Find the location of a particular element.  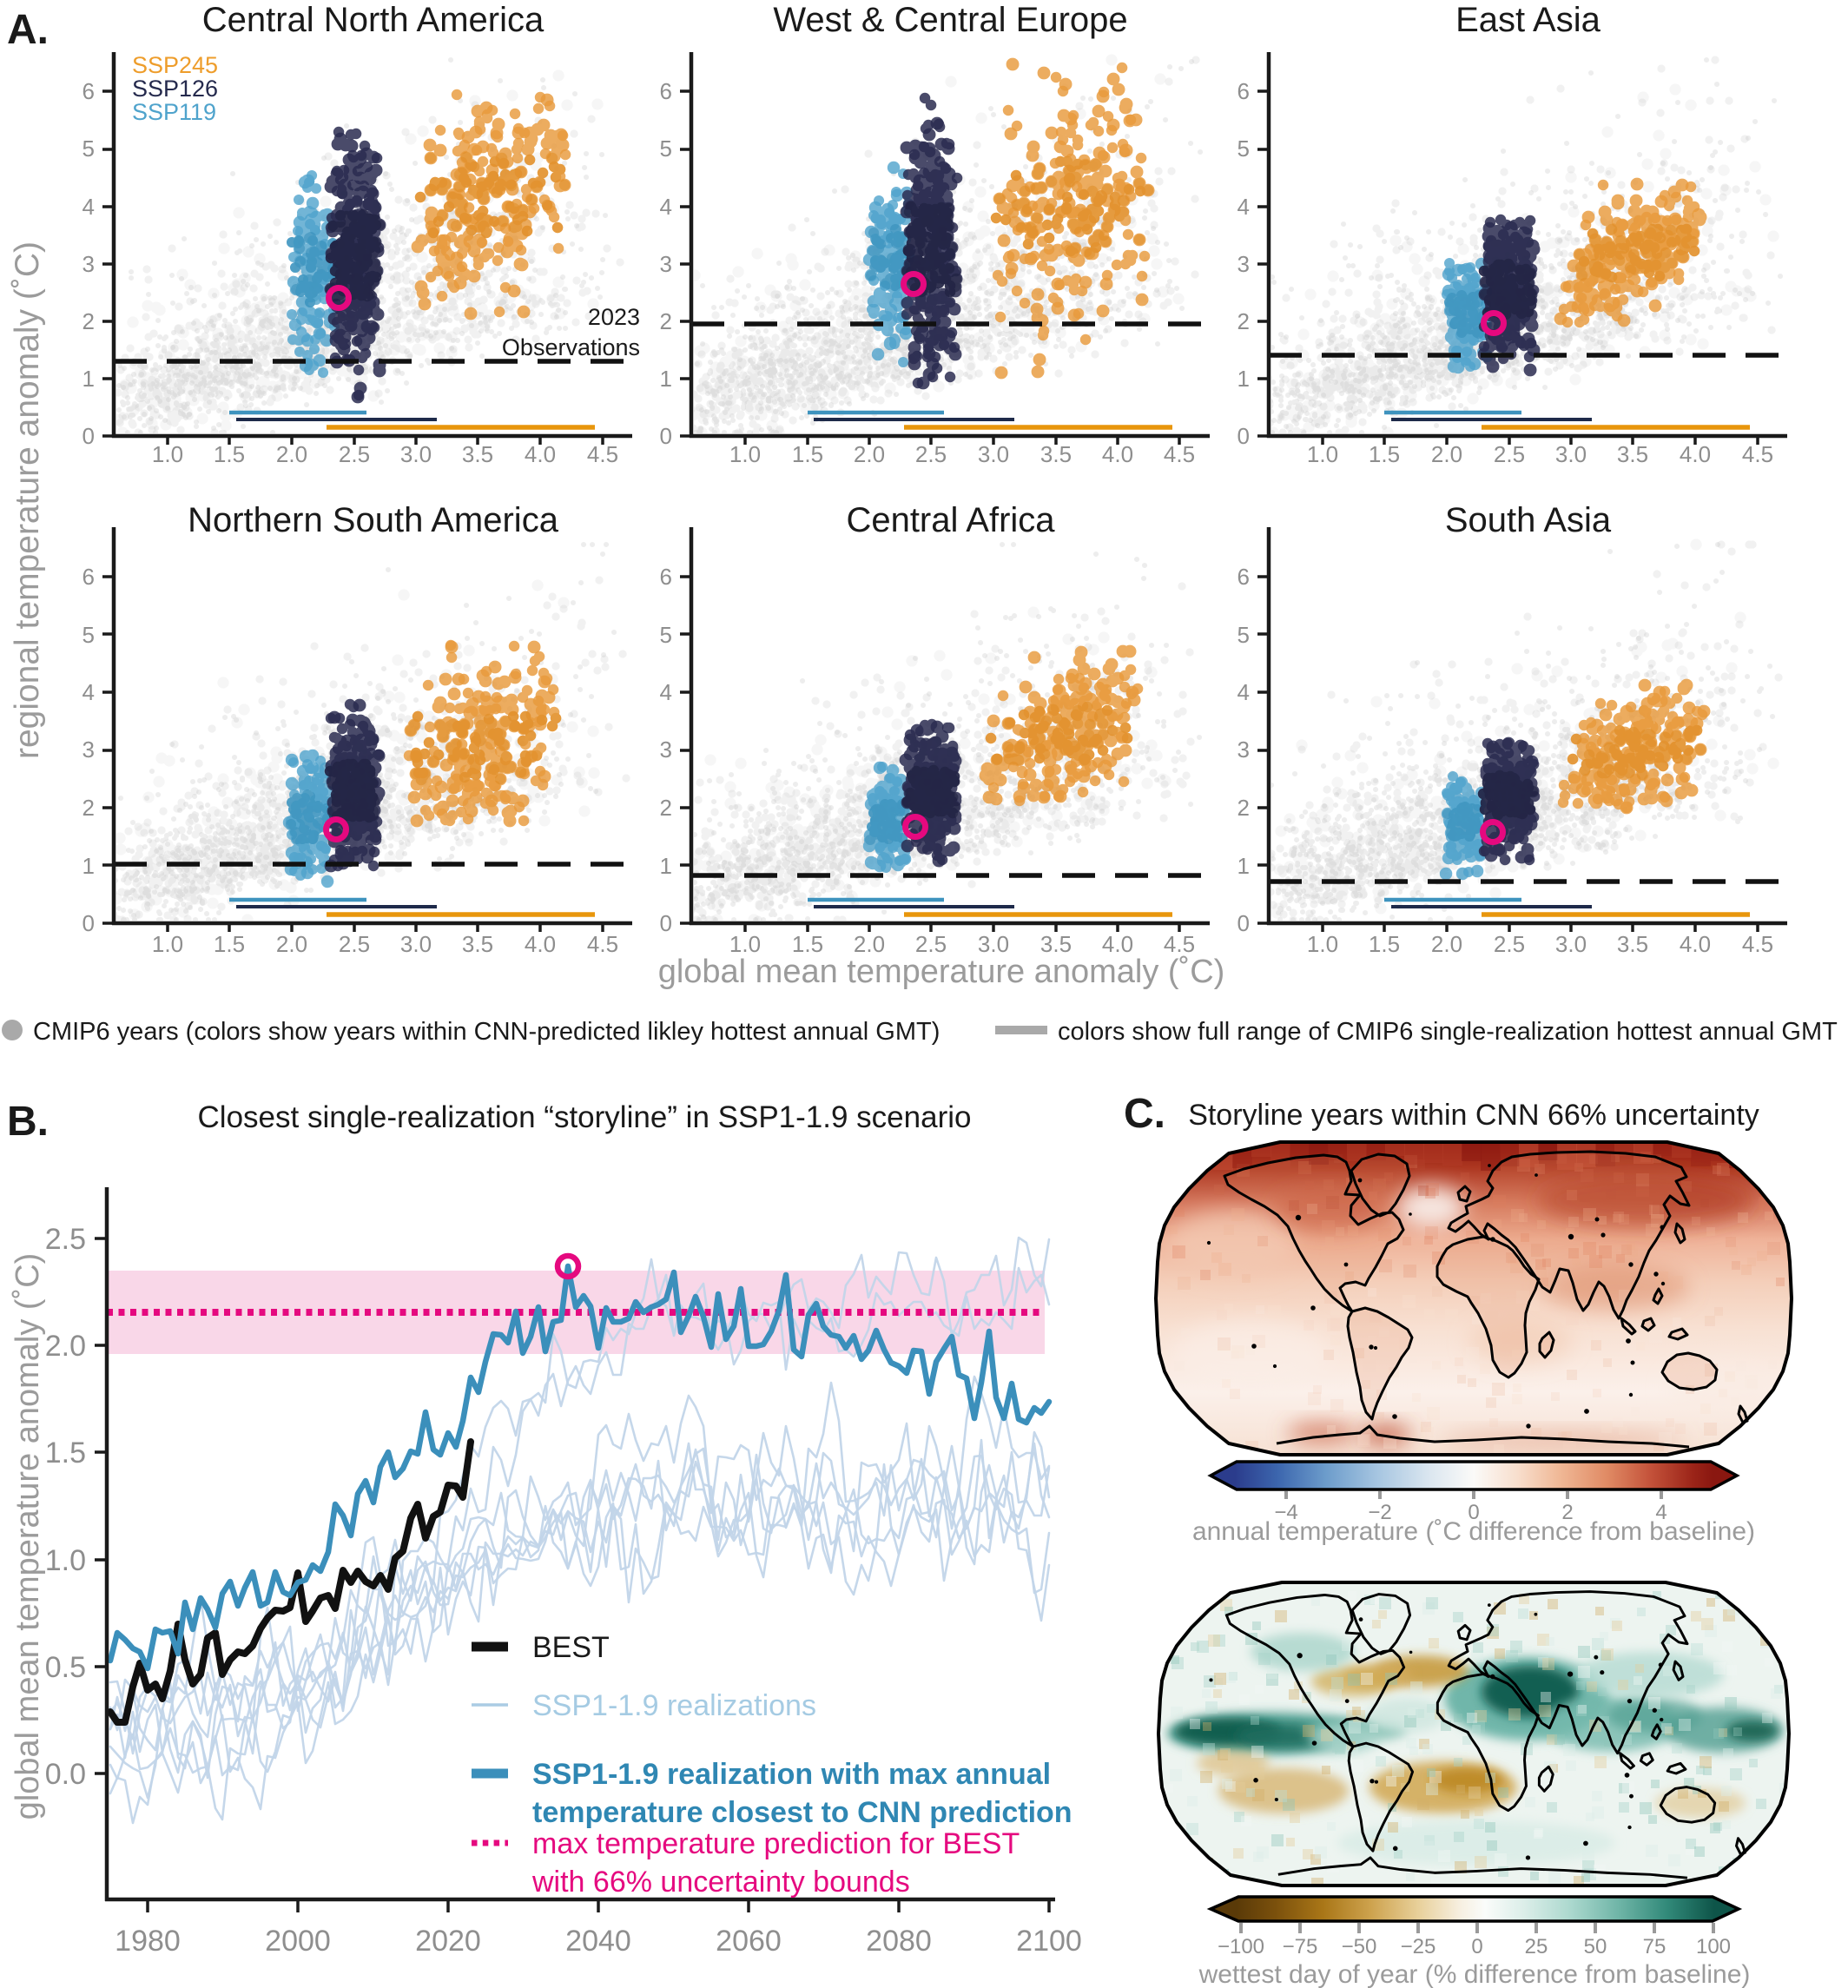

svg-text: 50 is located at coordinates (1596, 1946).